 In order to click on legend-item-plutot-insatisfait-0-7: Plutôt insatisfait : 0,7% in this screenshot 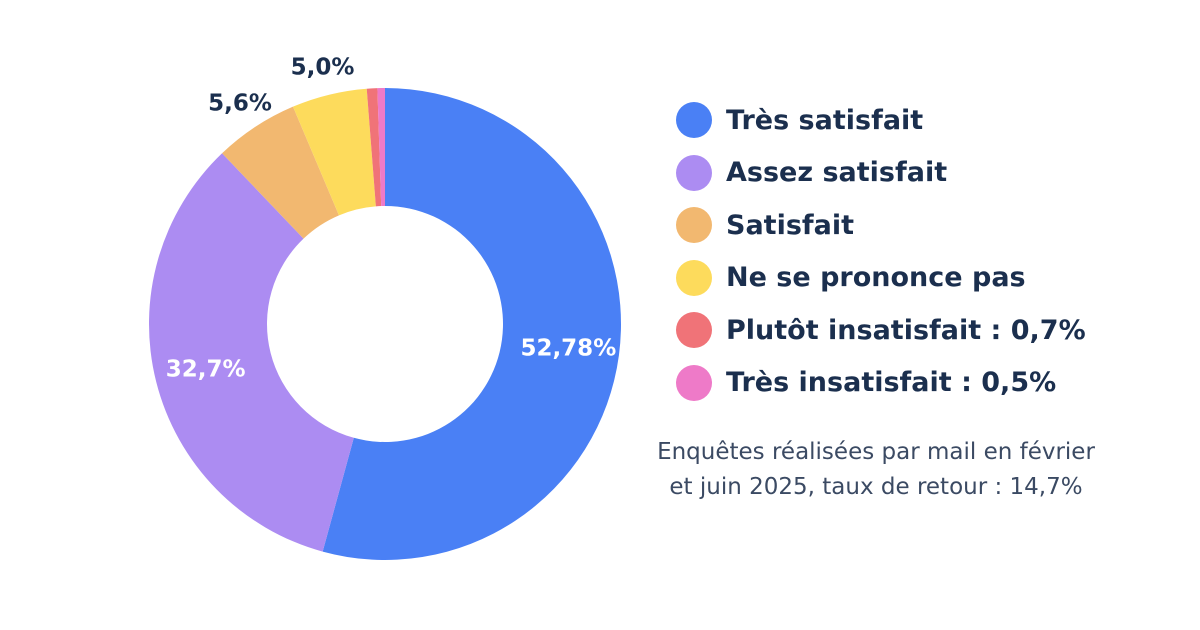, I will do `click(881, 330)`.